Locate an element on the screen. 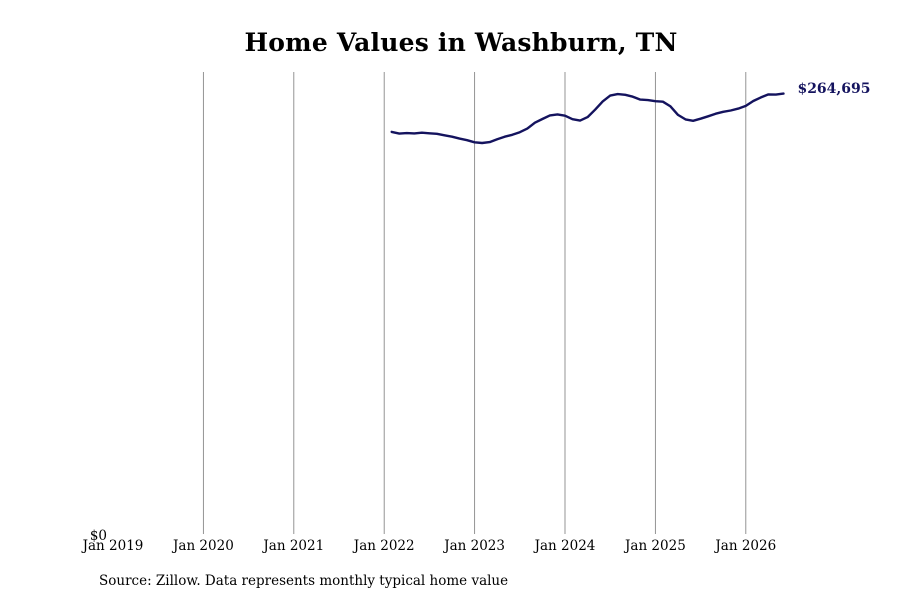  x-tick-label: Jan 2022 is located at coordinates (383, 546).